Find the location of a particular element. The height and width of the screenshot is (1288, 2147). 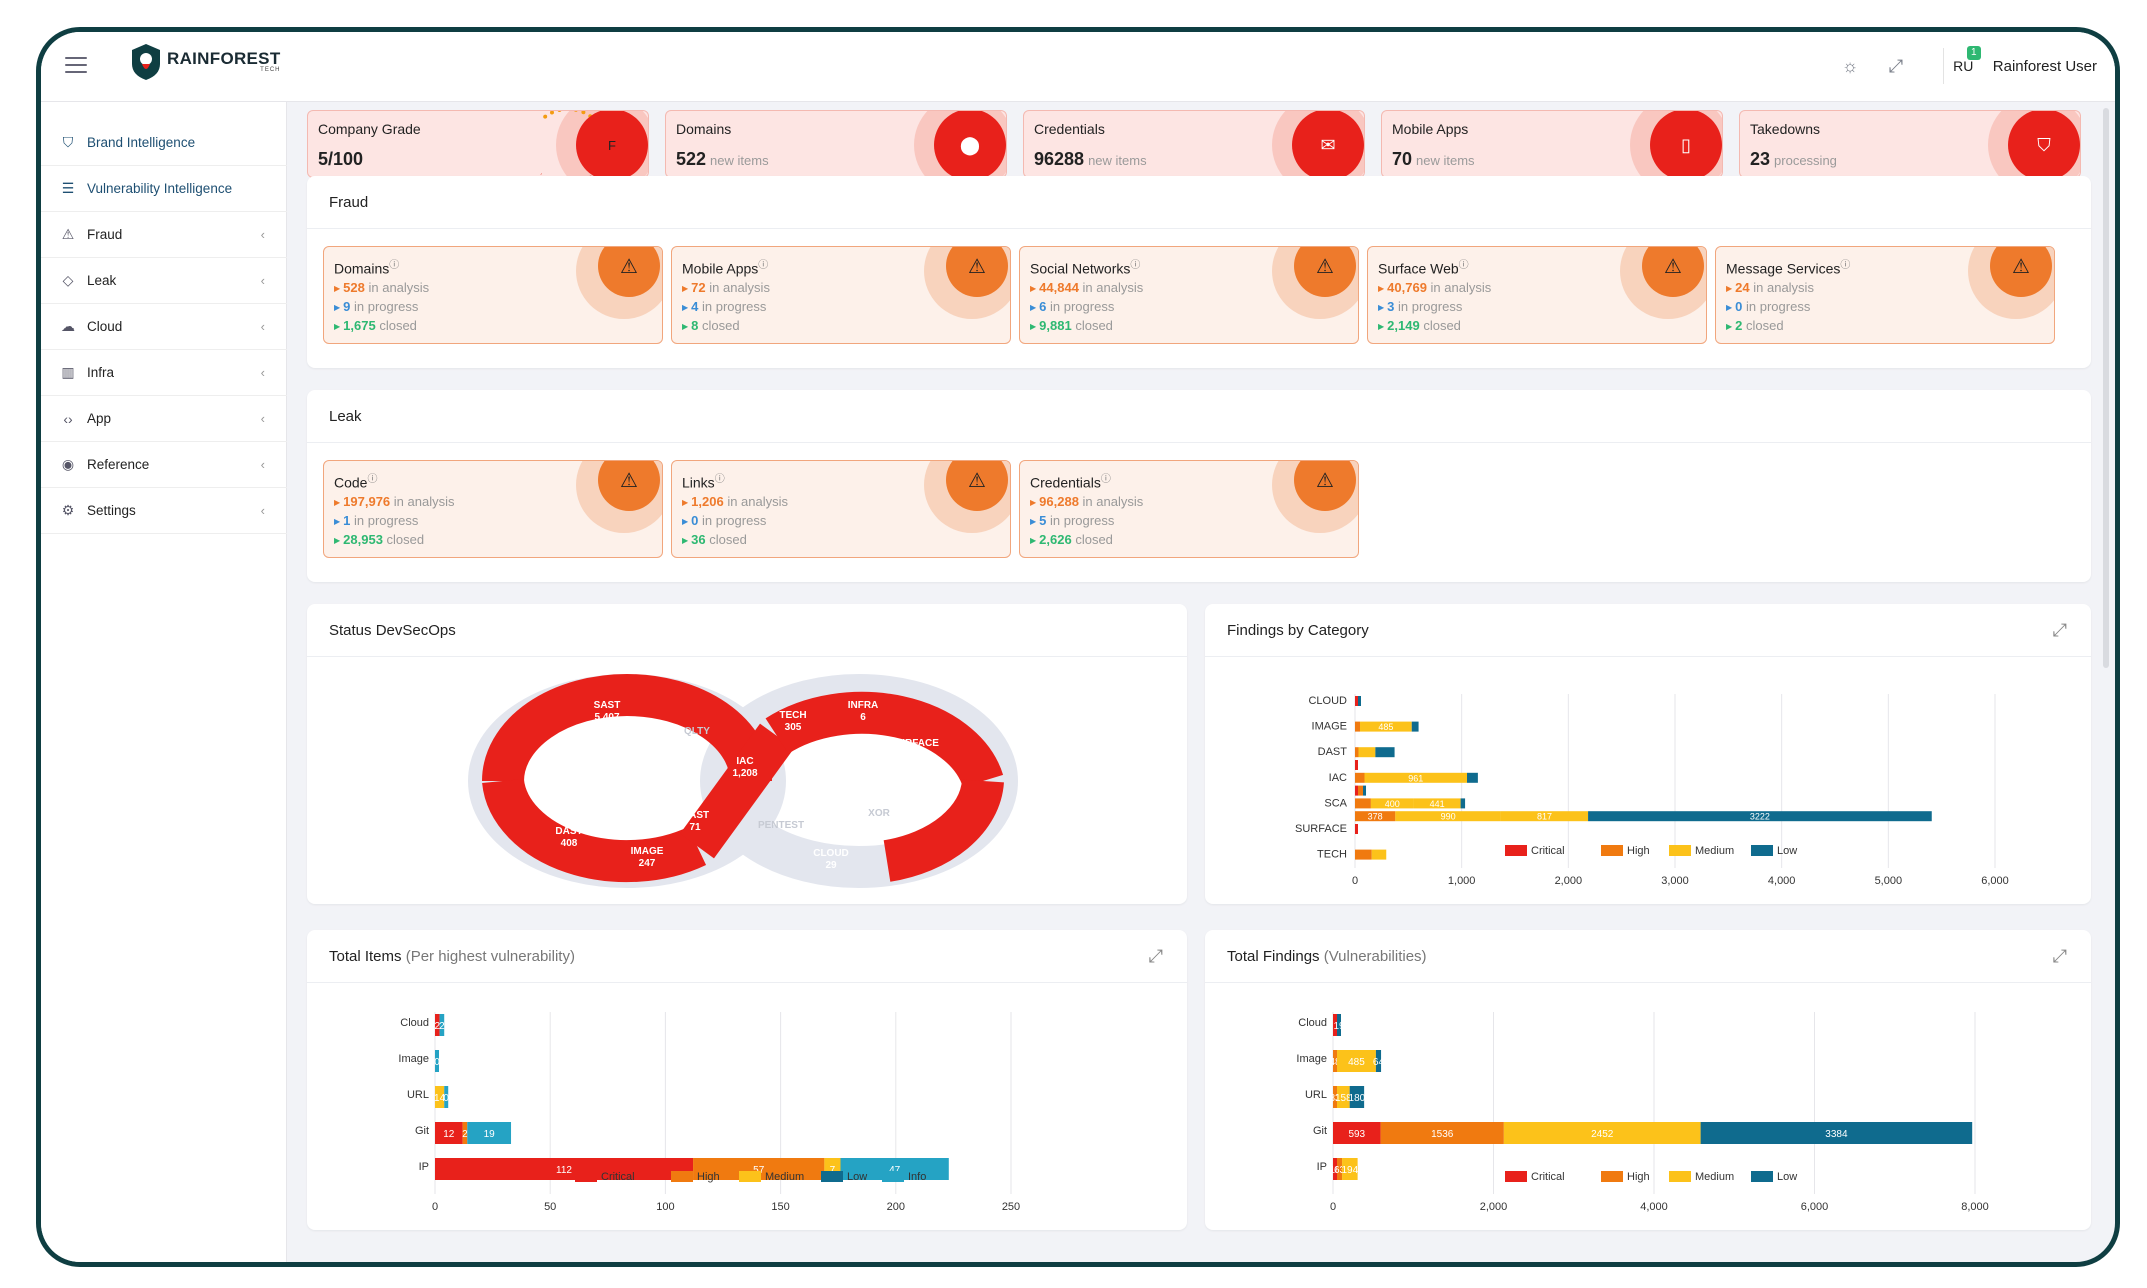

segment-value: 29 is located at coordinates (831, 865).